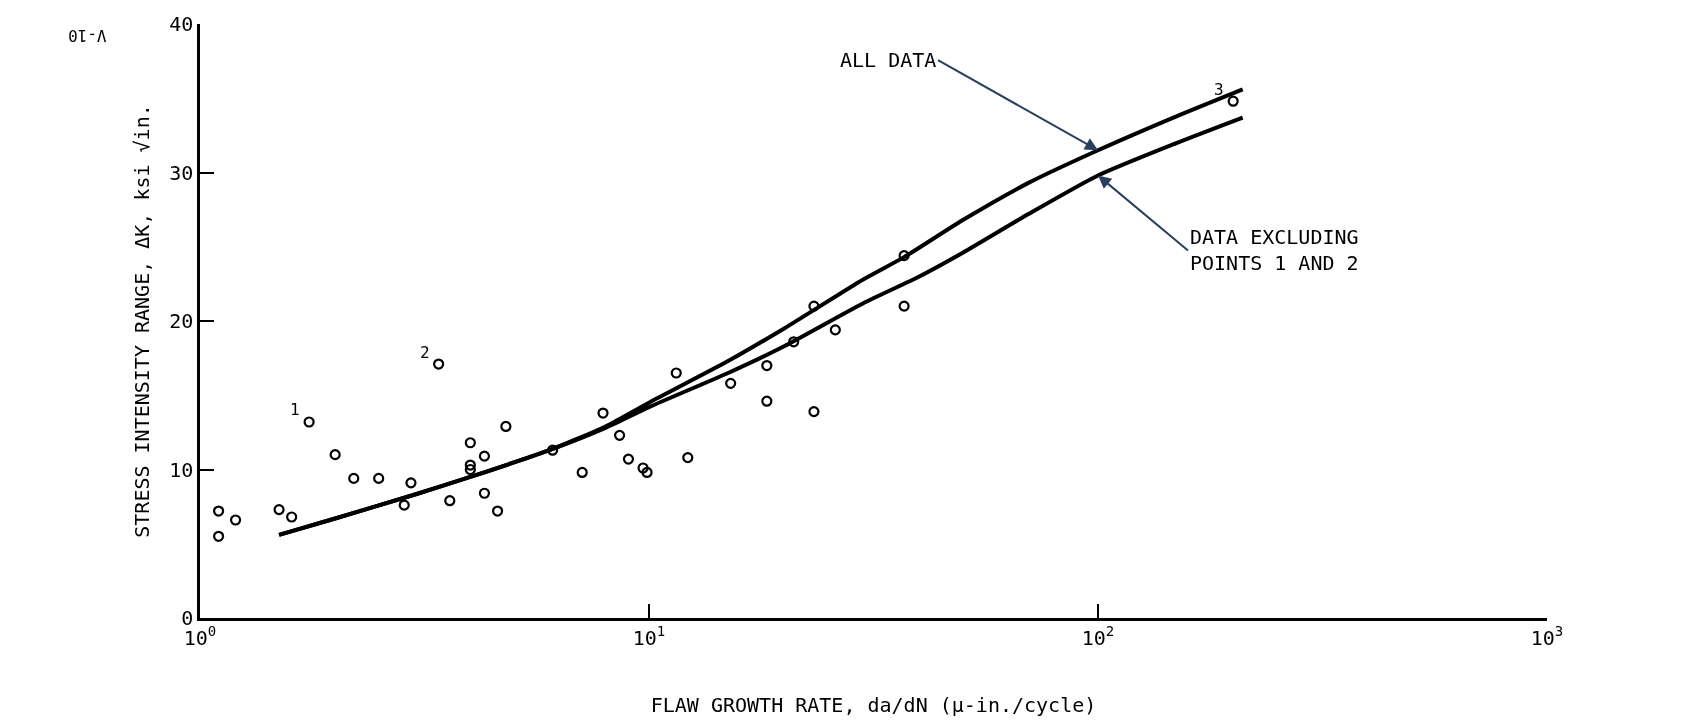 Image resolution: width=1687 pixels, height=728 pixels. Describe the element at coordinates (187, 618) in the screenshot. I see `y-tick-label: 0` at that location.